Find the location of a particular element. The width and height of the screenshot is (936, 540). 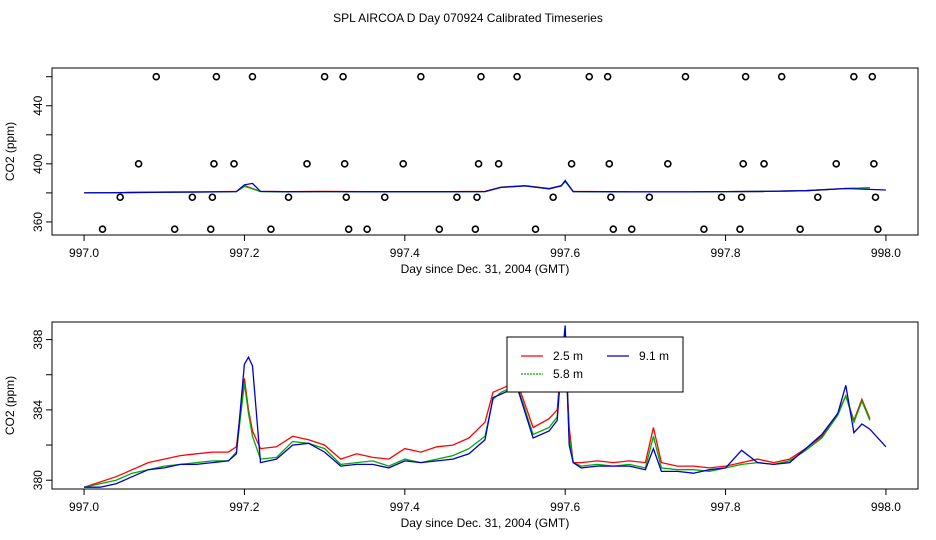

legend-label: 9.1 m is located at coordinates (654, 356).